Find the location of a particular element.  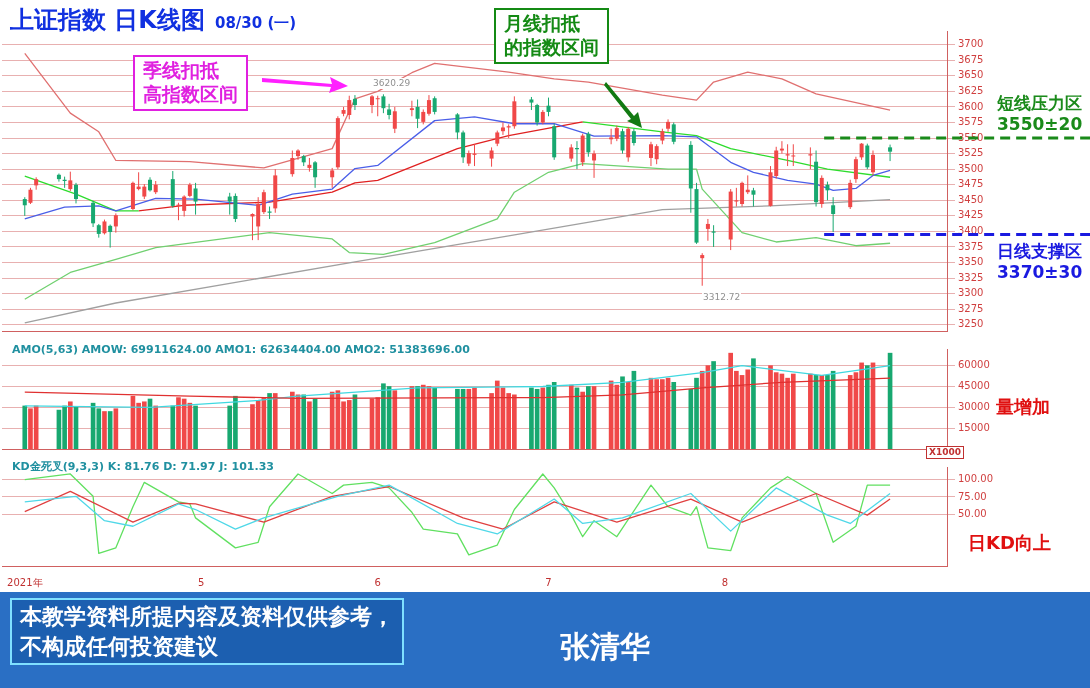

y-tick-label: 3350 is located at coordinates (971, 262).